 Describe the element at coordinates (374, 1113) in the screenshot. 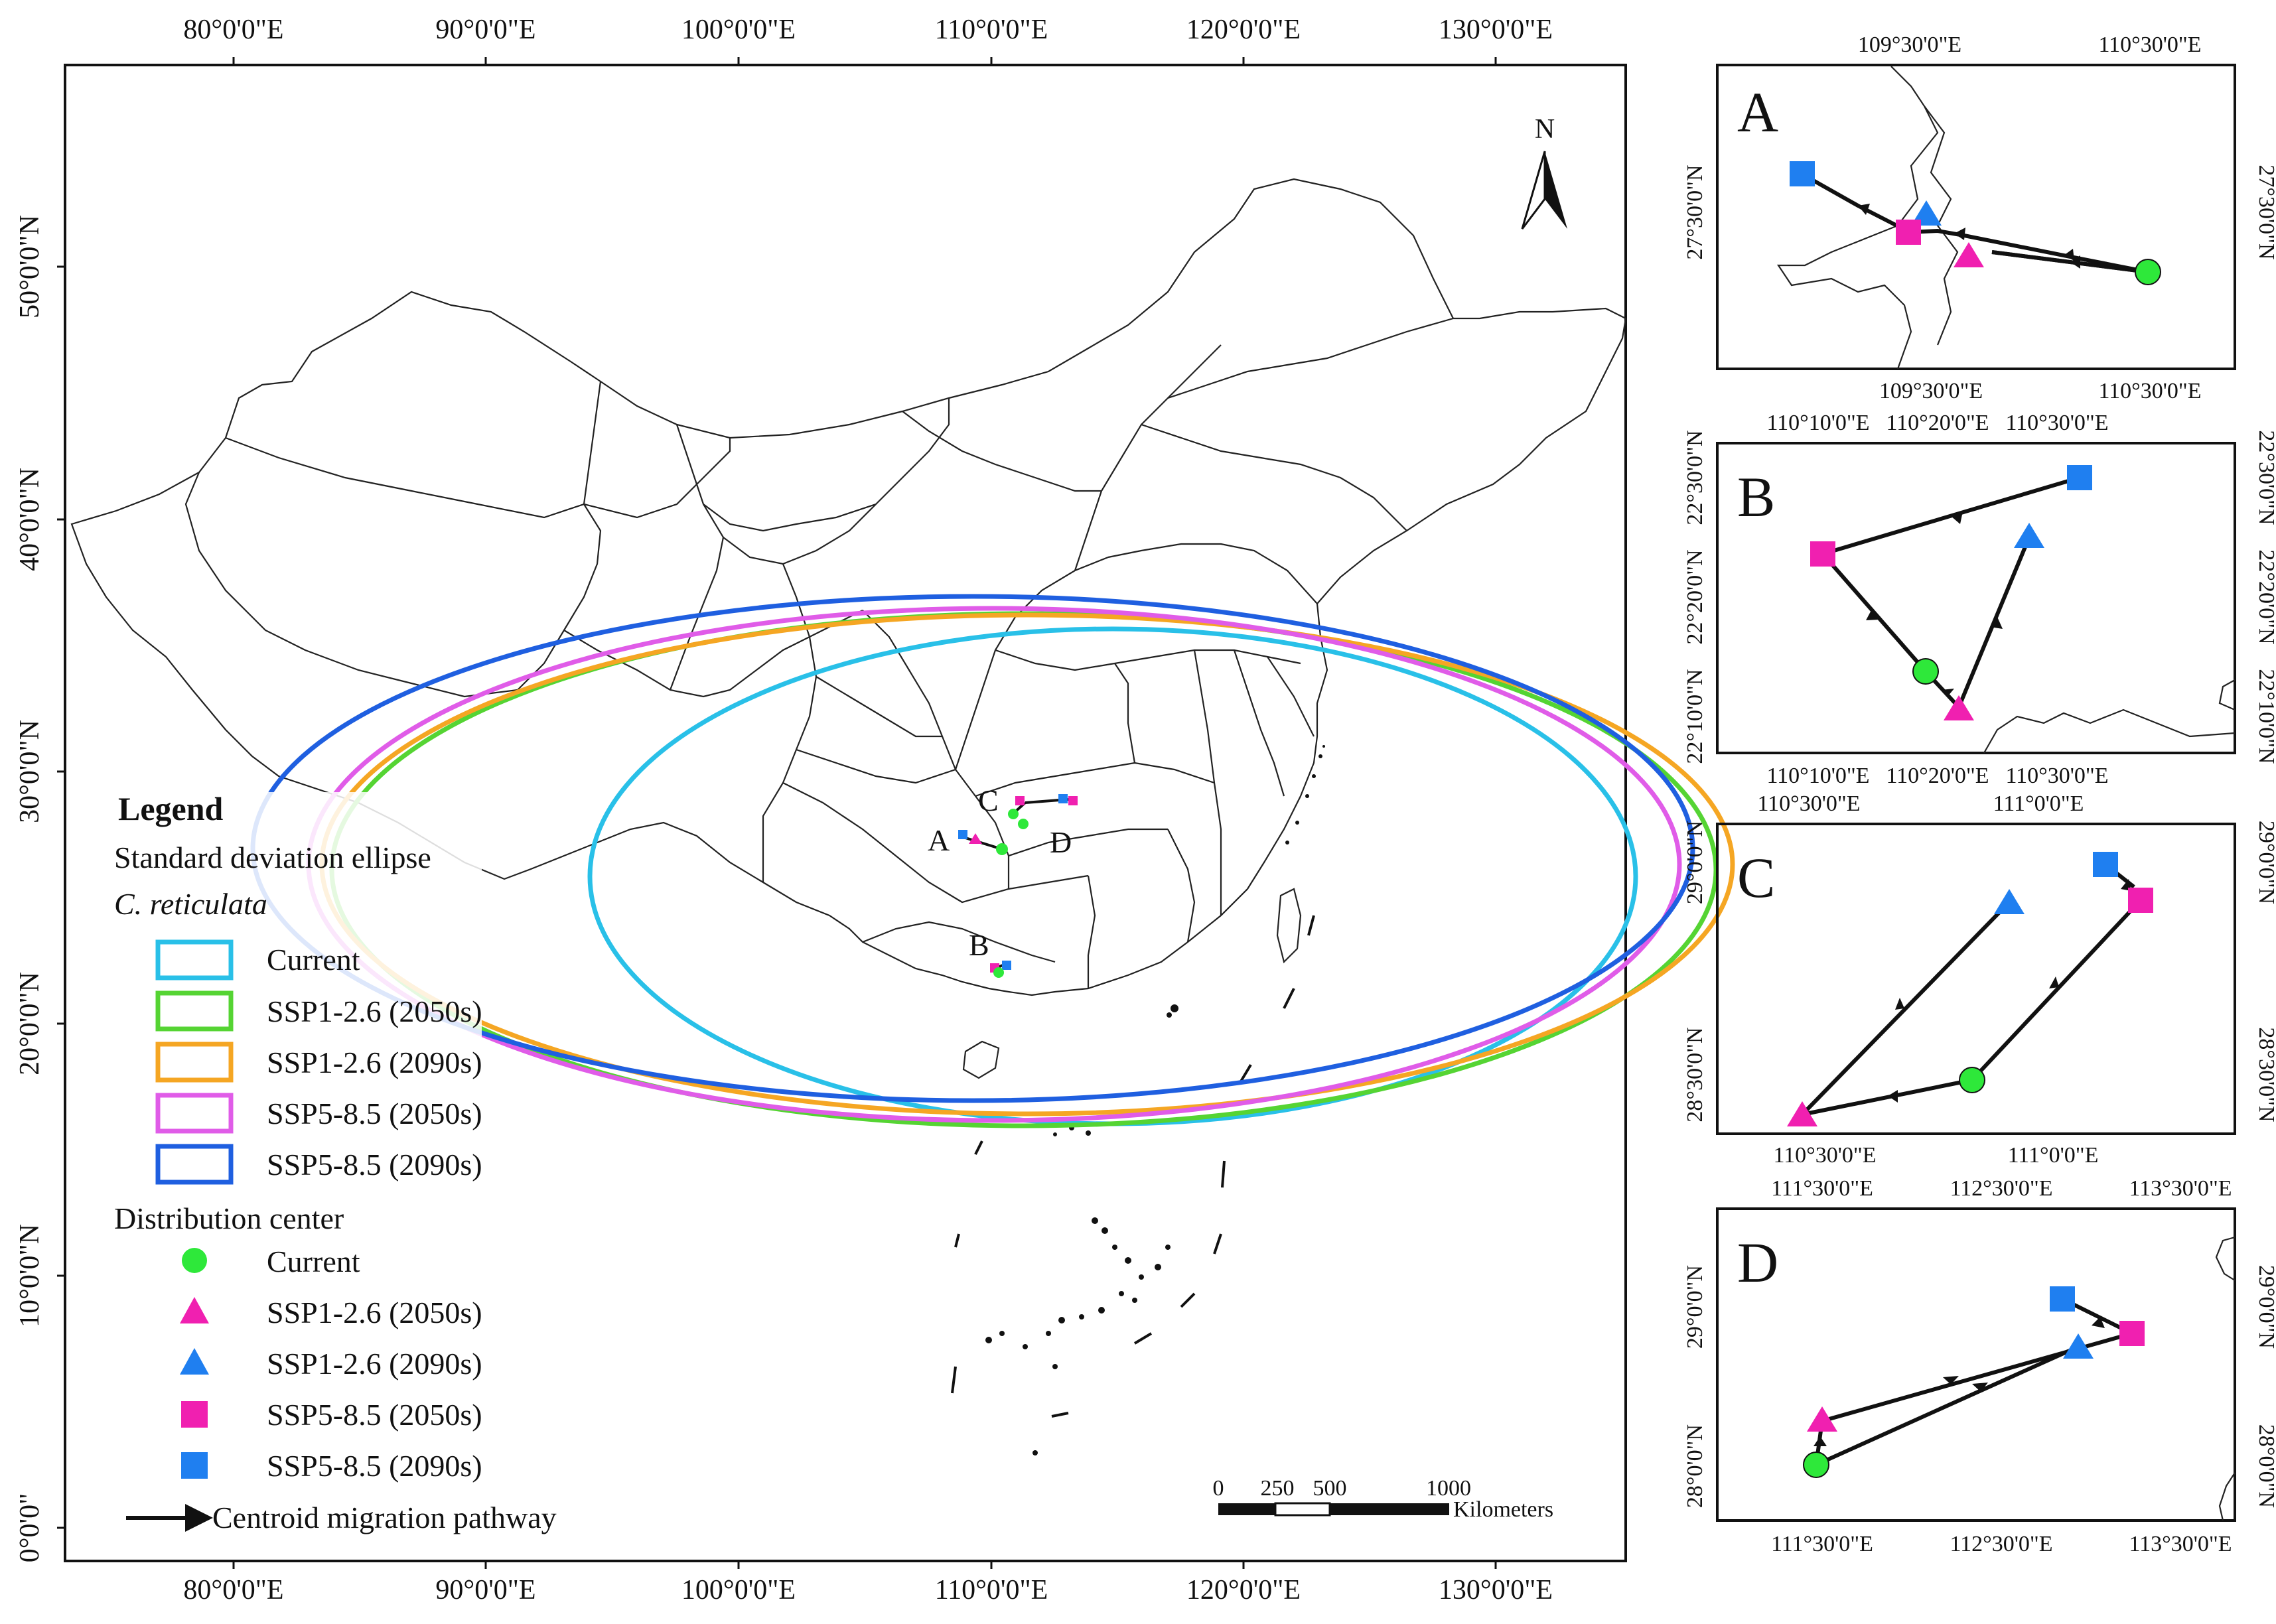

I see `legend-ellipse-item: SSP5-8.5 (2050s)` at that location.